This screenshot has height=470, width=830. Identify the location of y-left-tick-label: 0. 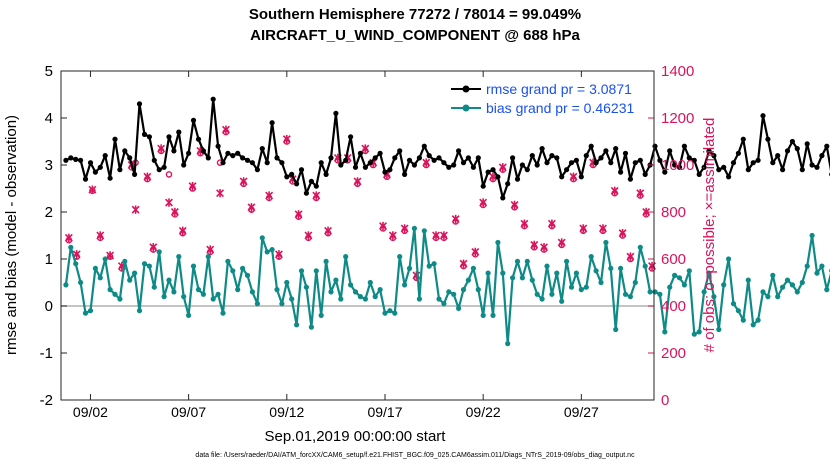
(49, 306).